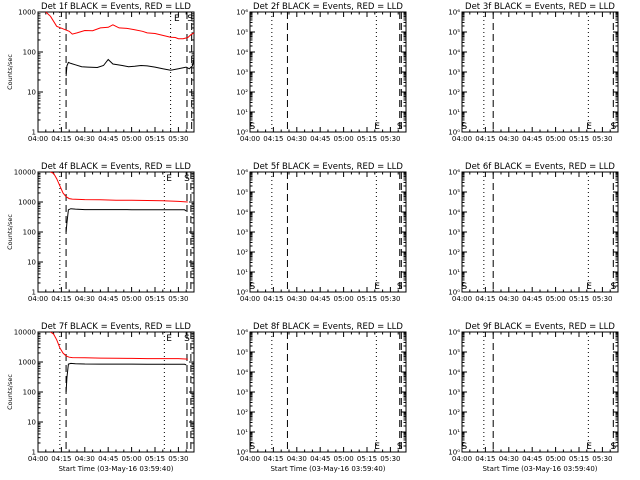 This screenshot has height=480, width=640. Describe the element at coordinates (116, 7) in the screenshot. I see `chart-title: Det 1f BLACK = Events, RED = LLD` at that location.